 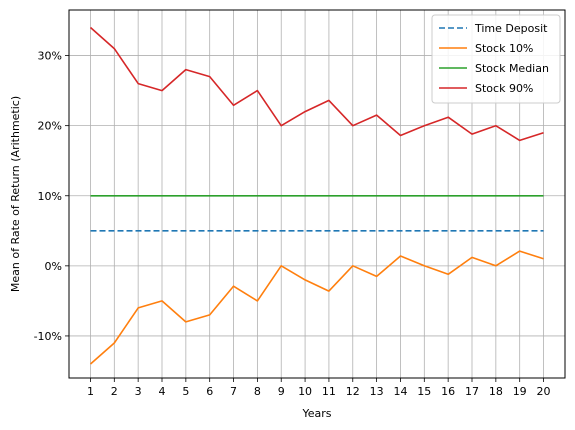 What do you see at coordinates (400, 391) in the screenshot?
I see `x-tick-label: 14` at bounding box center [400, 391].